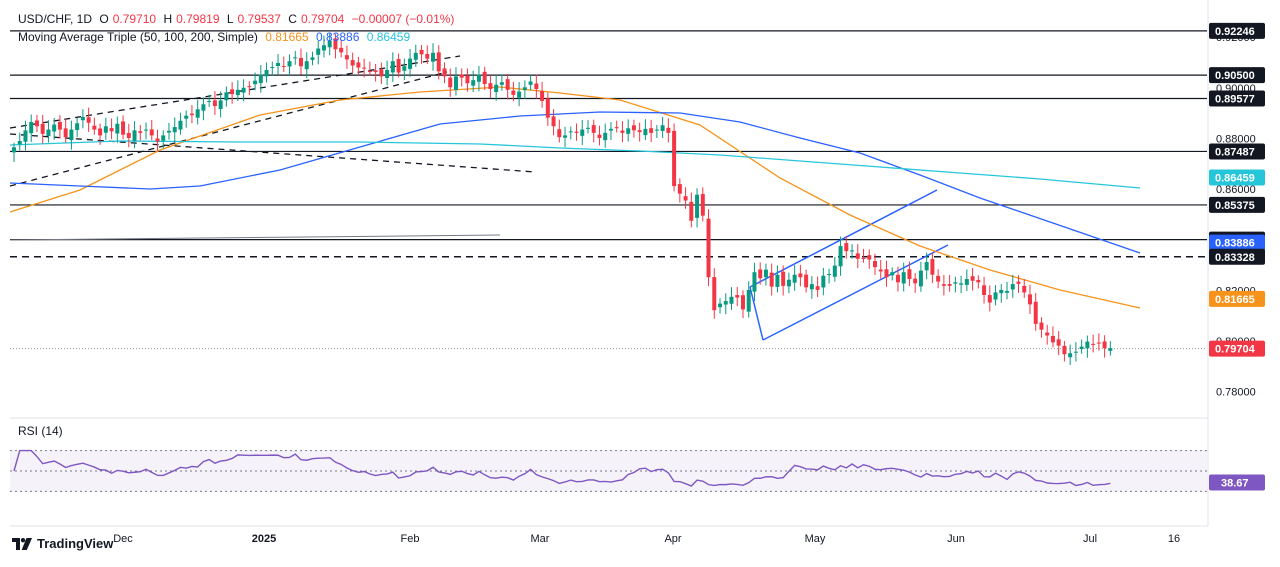 This screenshot has height=567, width=1280. I want to click on y-tick-label: 0.78000, so click(1236, 393).